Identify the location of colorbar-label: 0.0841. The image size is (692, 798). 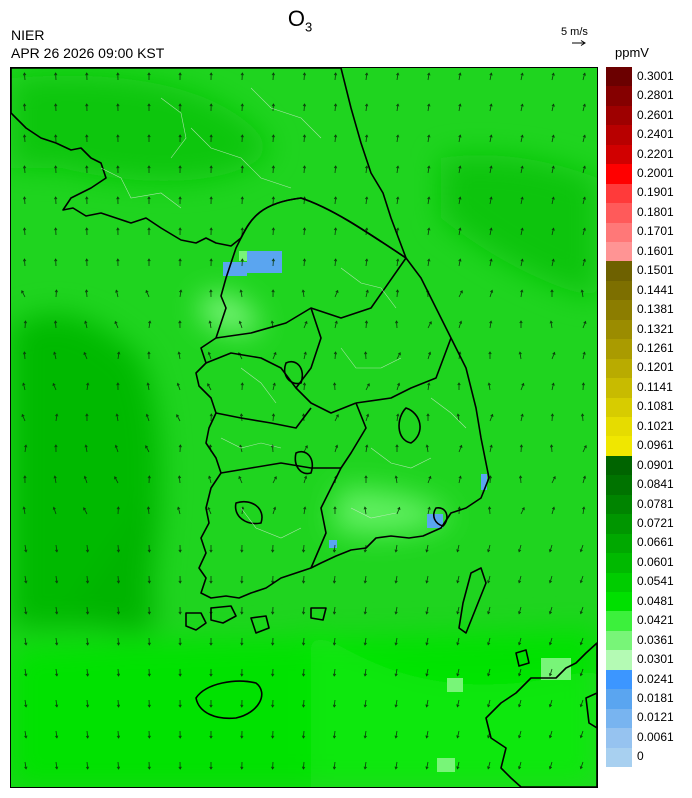
(655, 484).